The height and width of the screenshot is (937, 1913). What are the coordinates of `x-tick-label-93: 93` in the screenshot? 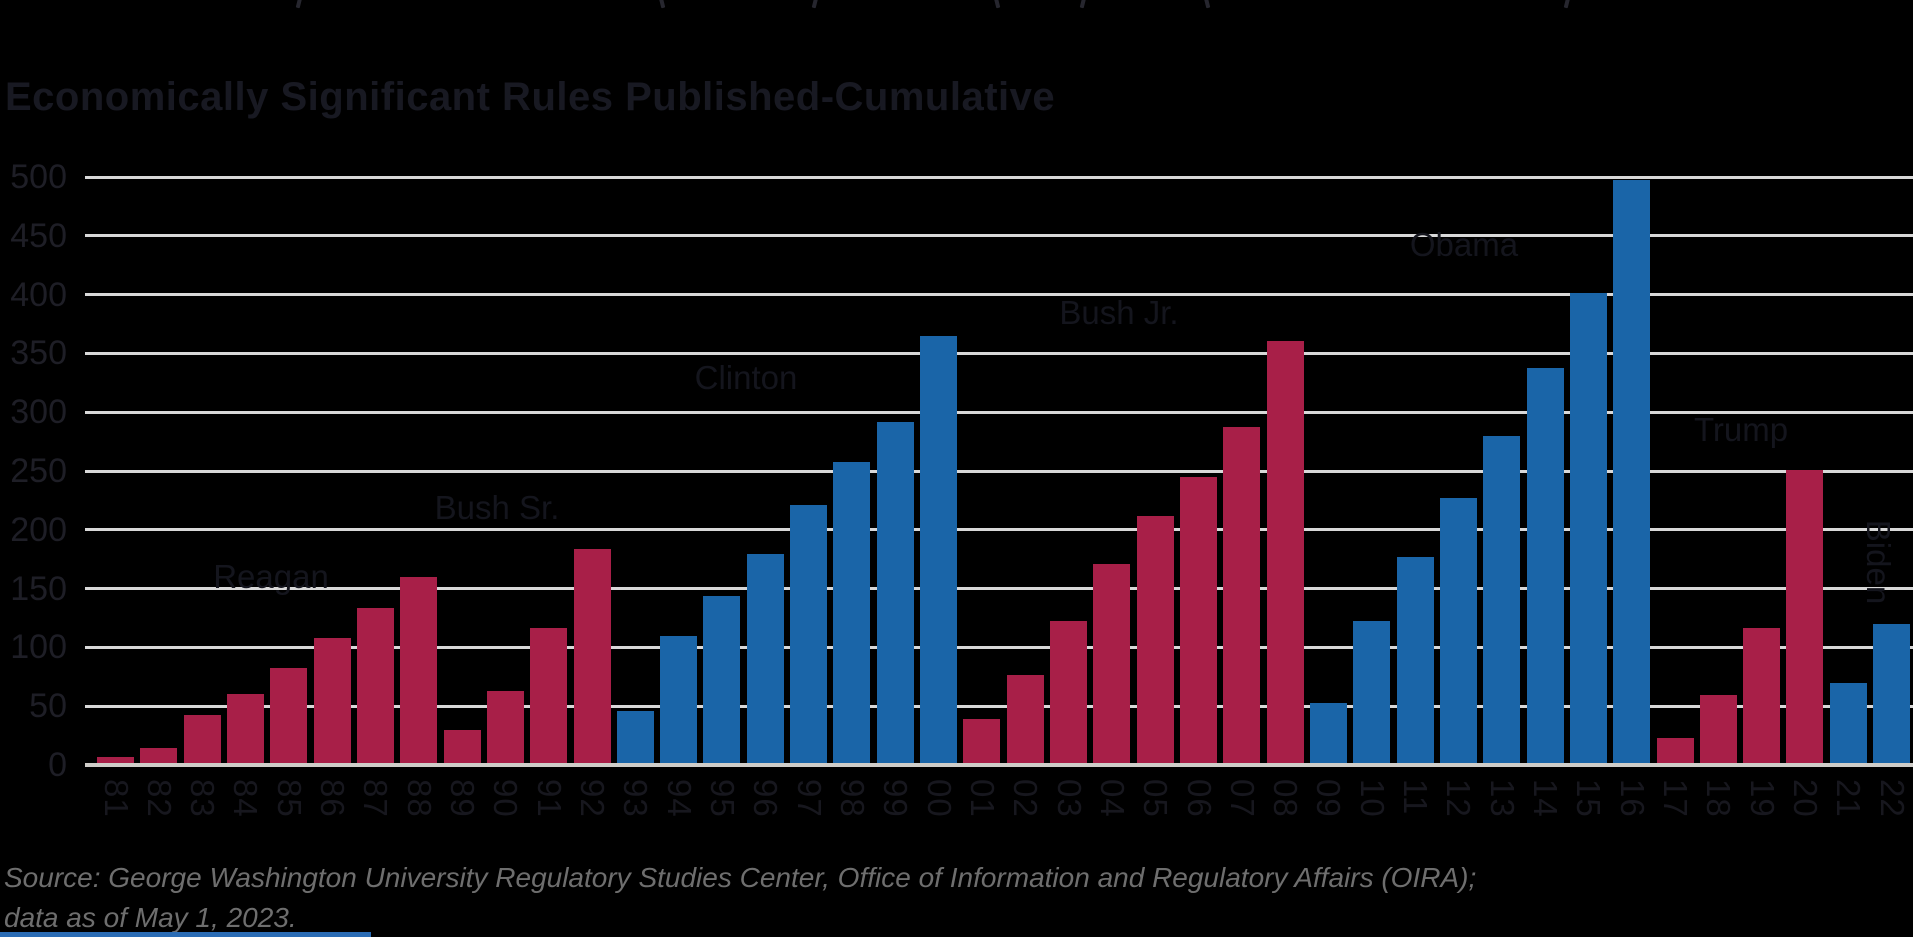 It's located at (635, 798).